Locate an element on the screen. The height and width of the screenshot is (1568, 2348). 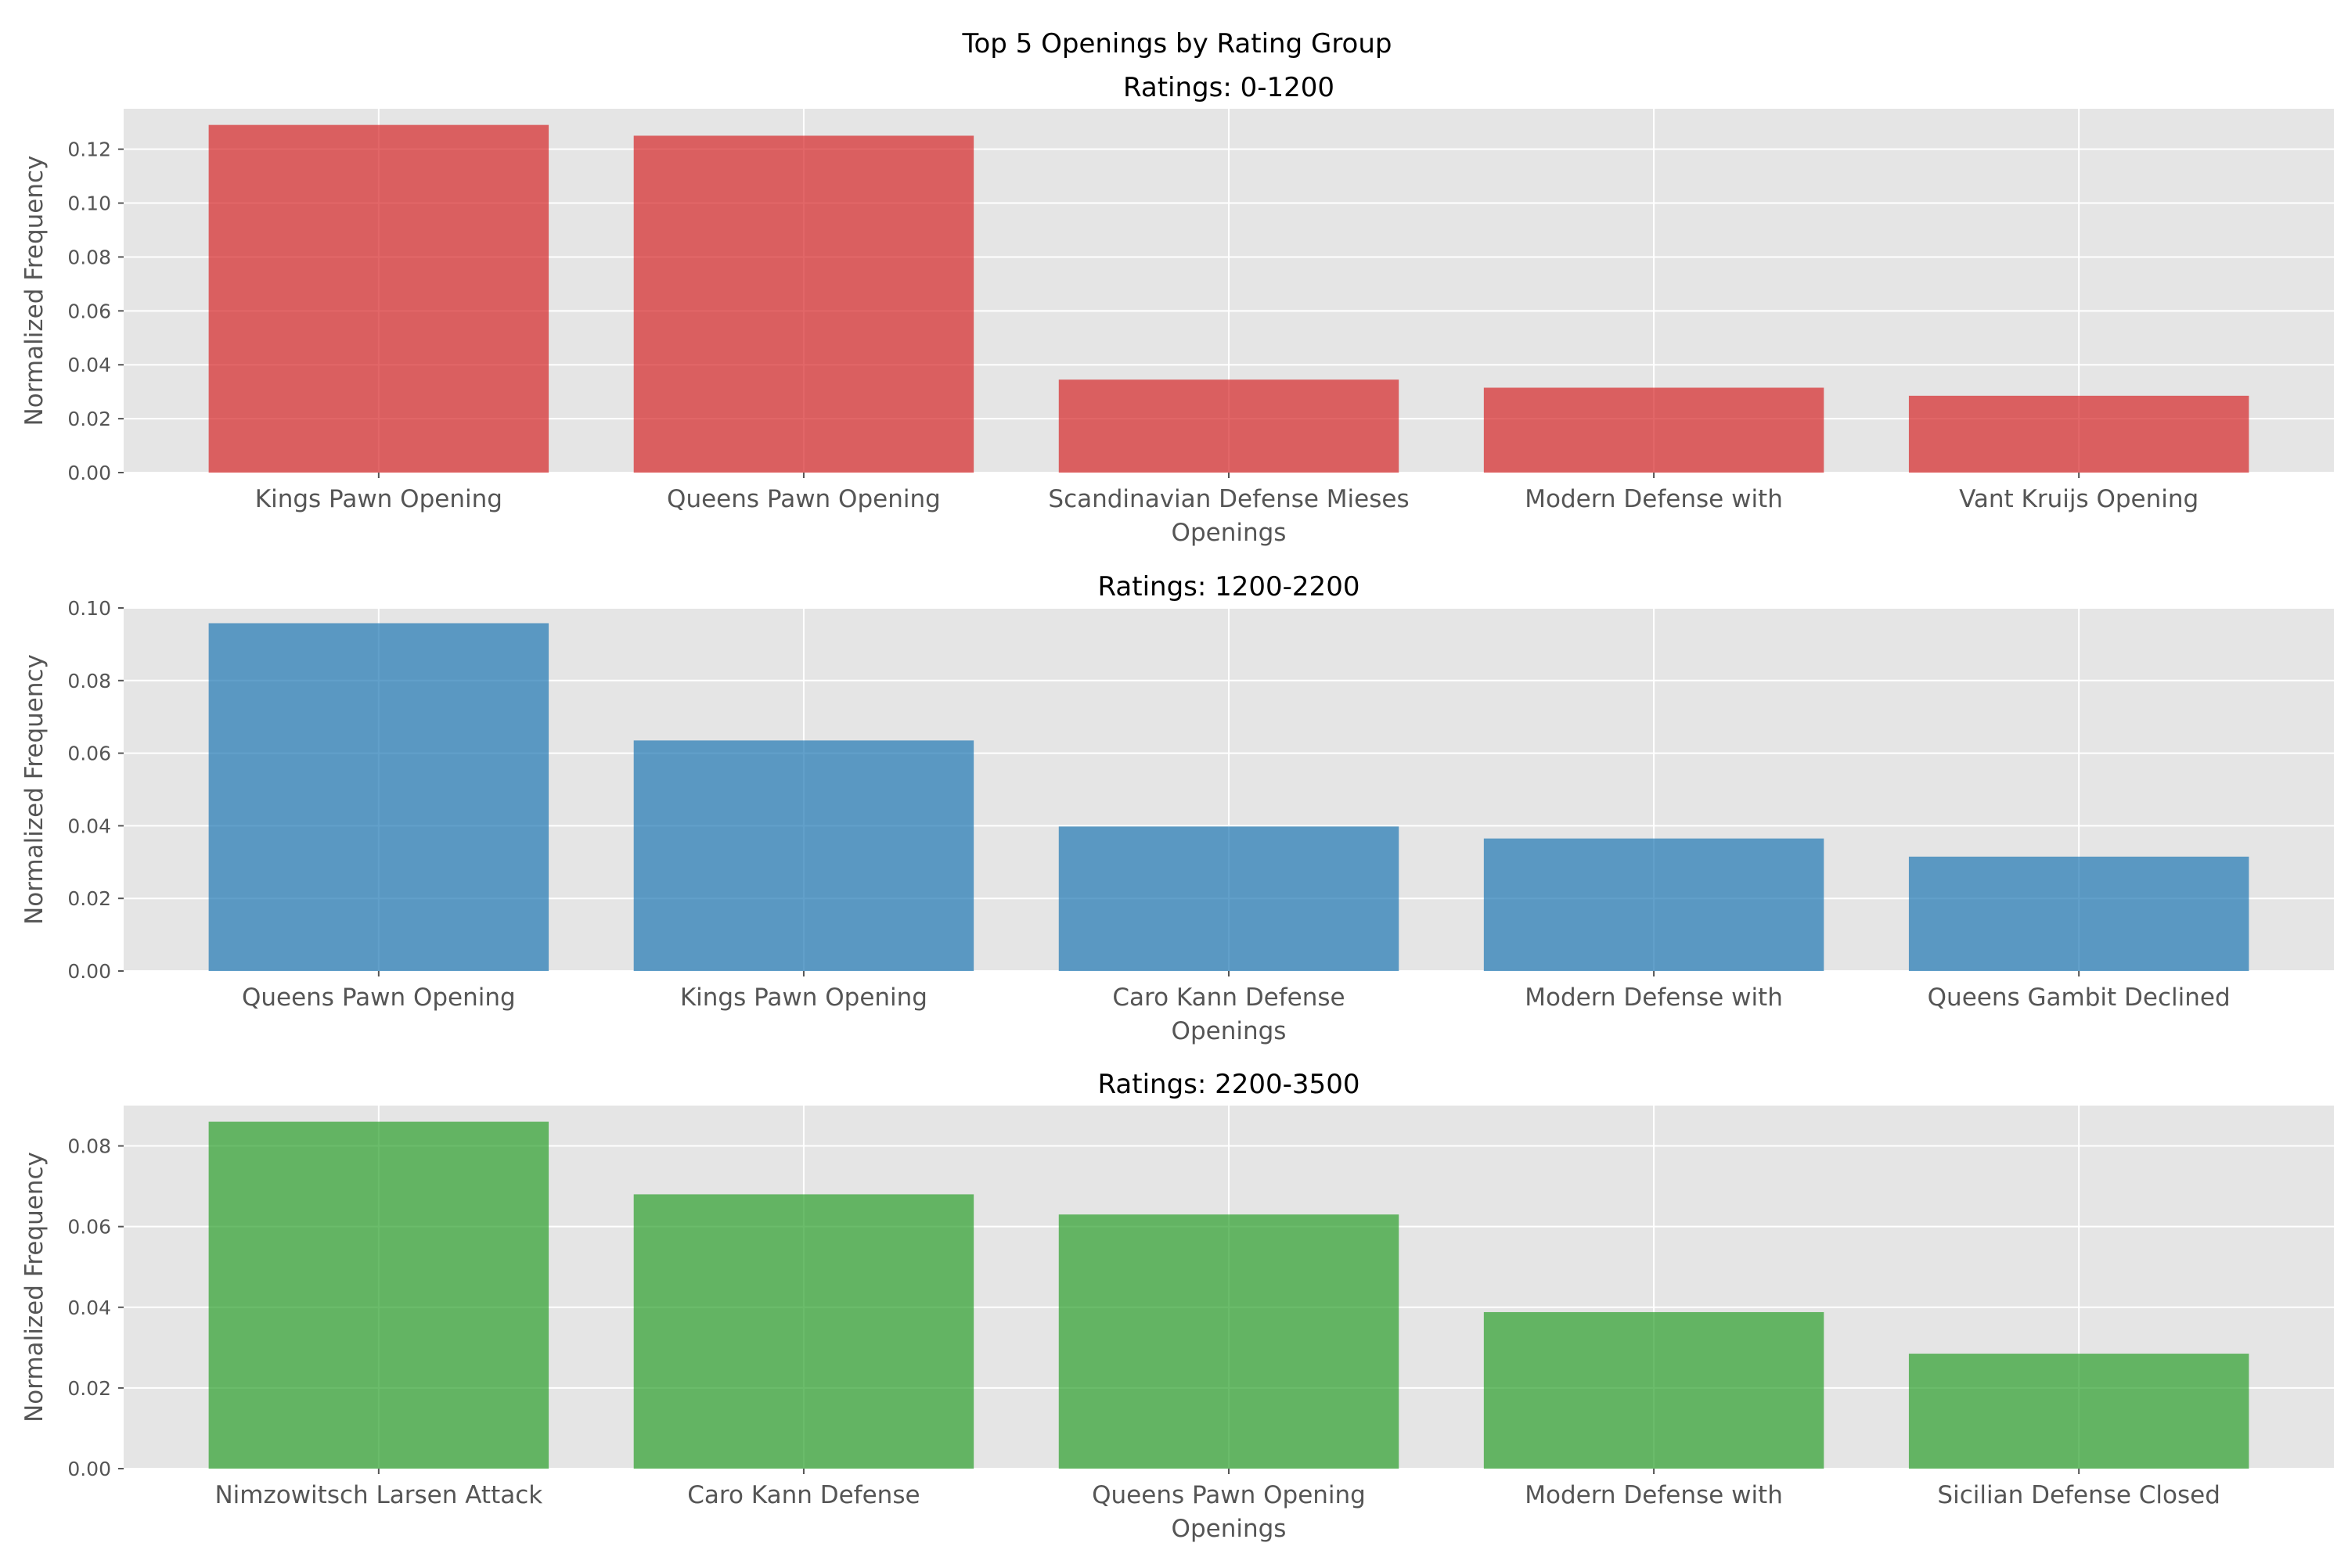
y-tick-label: 0.12 is located at coordinates (89, 149).